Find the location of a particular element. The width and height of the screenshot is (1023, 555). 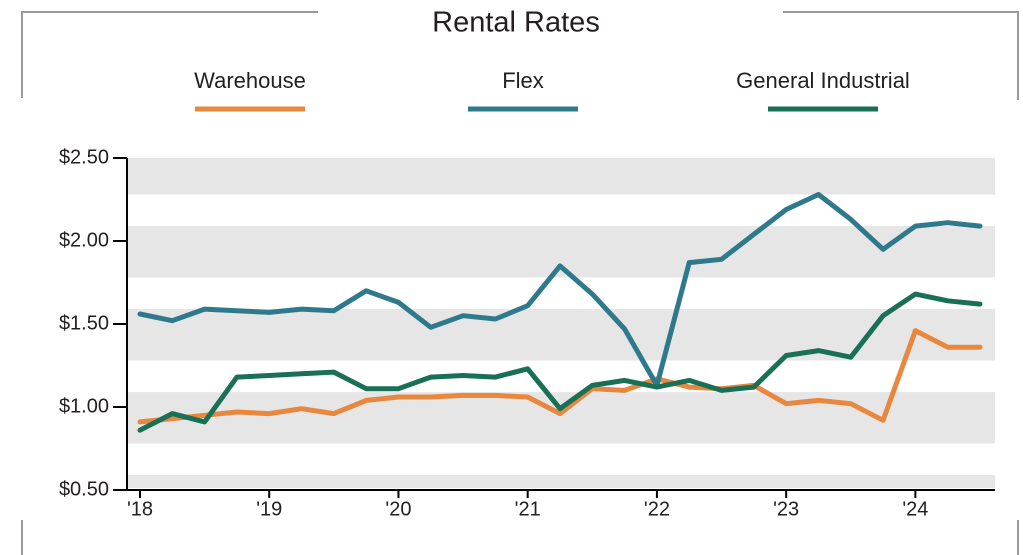

legend-label: Warehouse is located at coordinates (250, 80).